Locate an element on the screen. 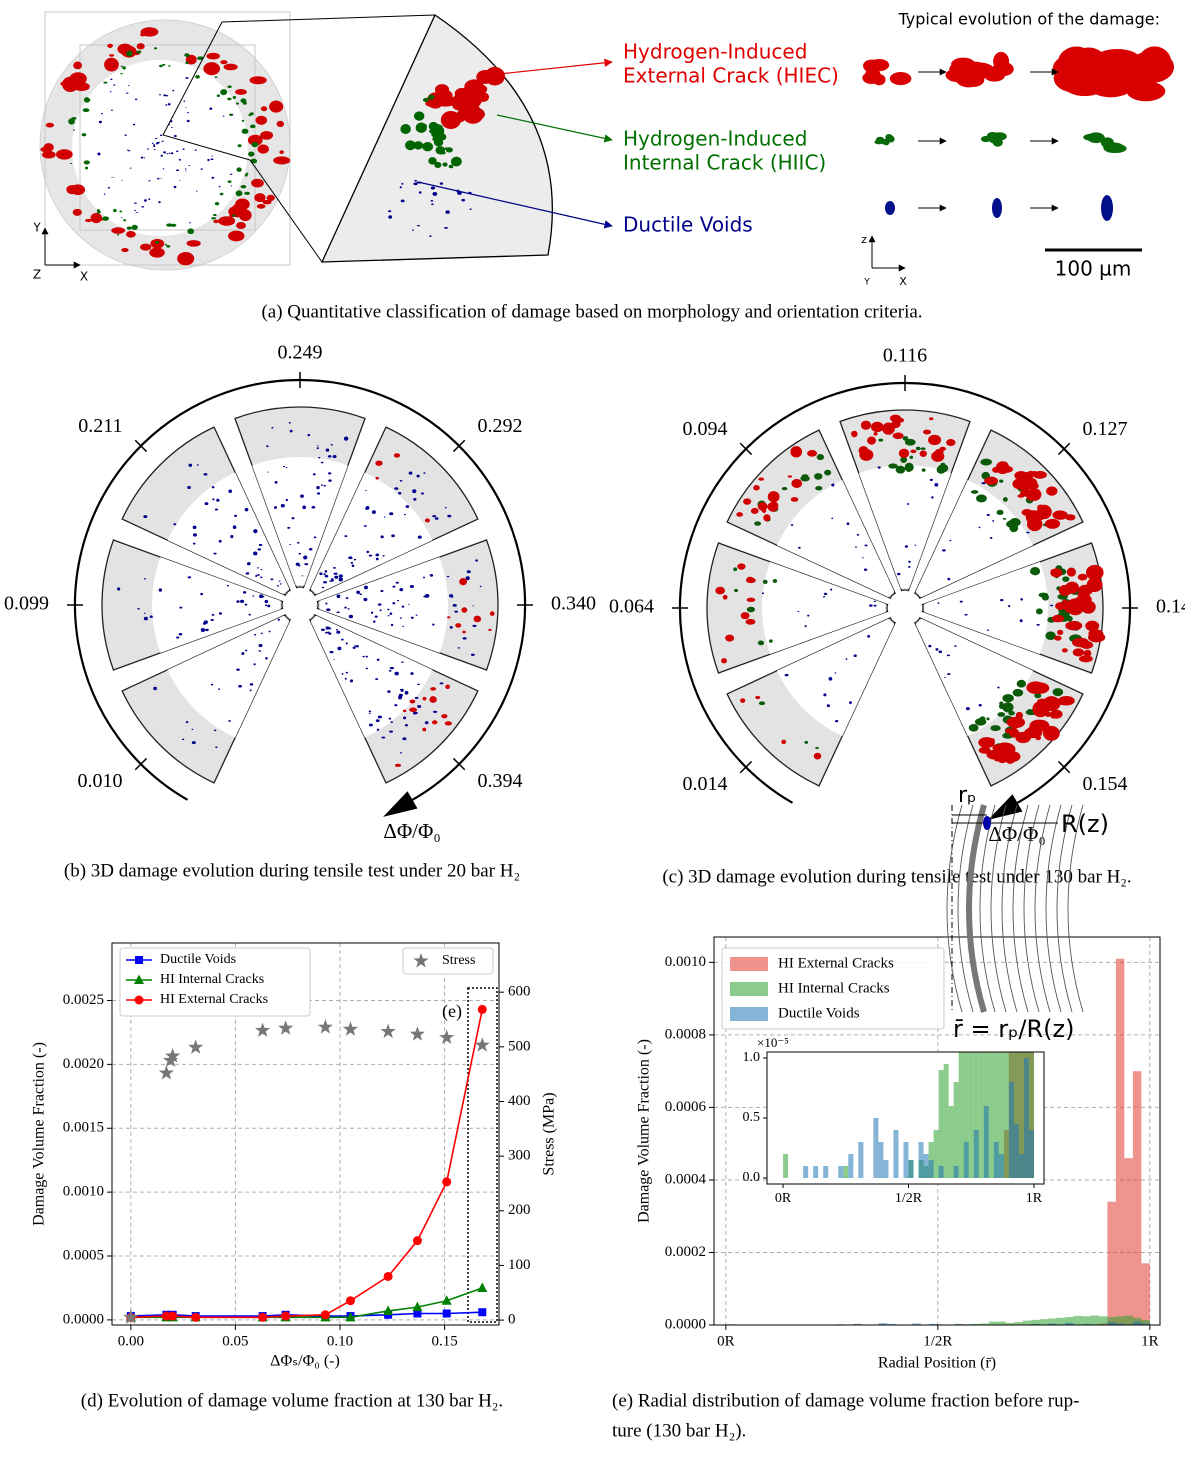 This screenshot has height=1464, width=1185. axis-letter: Z is located at coordinates (37, 275).